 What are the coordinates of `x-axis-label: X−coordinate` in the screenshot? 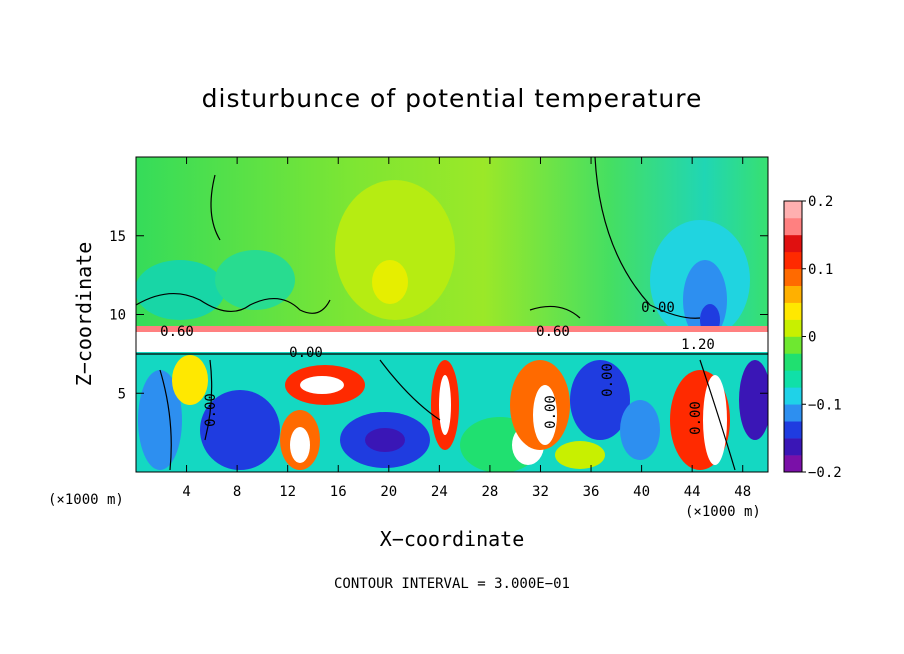 It's located at (452, 539).